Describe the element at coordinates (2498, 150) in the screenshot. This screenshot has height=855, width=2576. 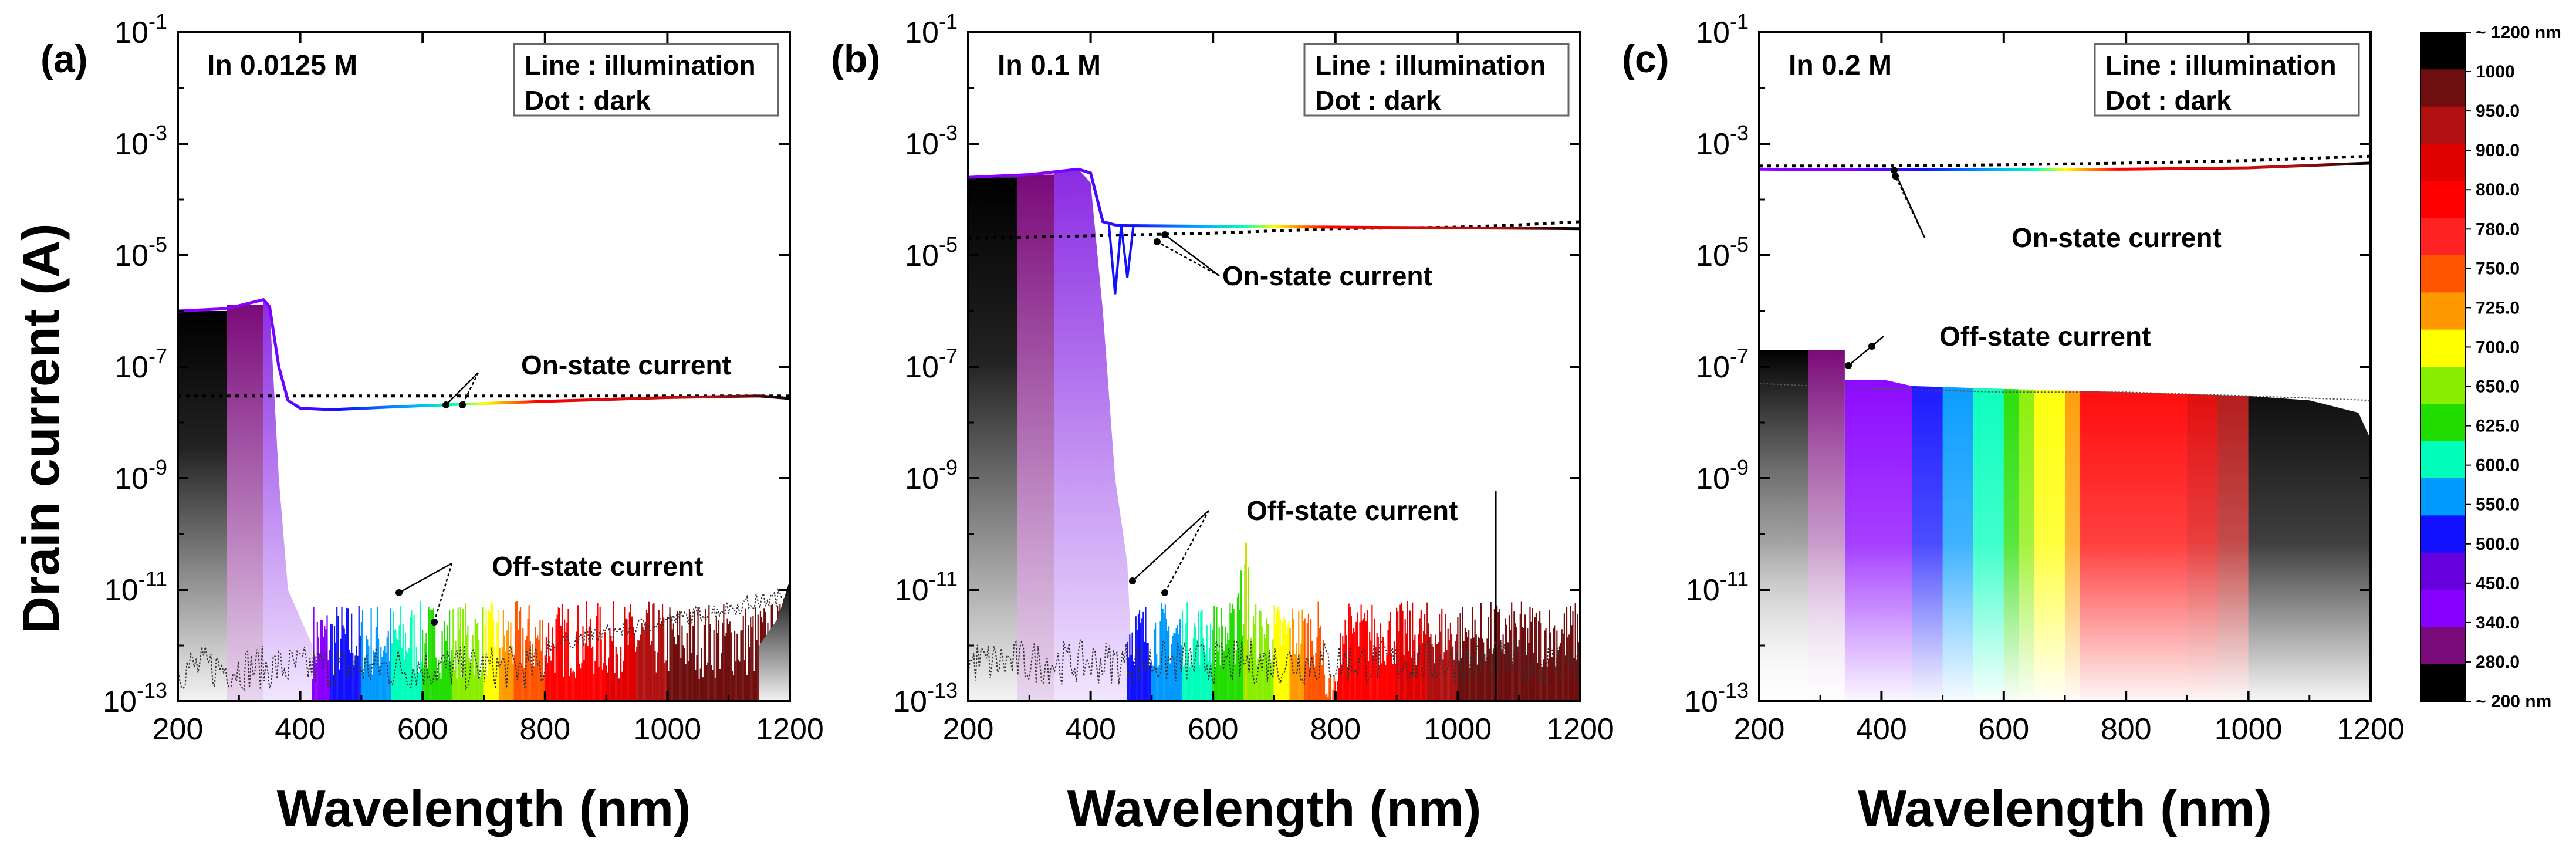
I see `colorbar-label: 900.0` at that location.